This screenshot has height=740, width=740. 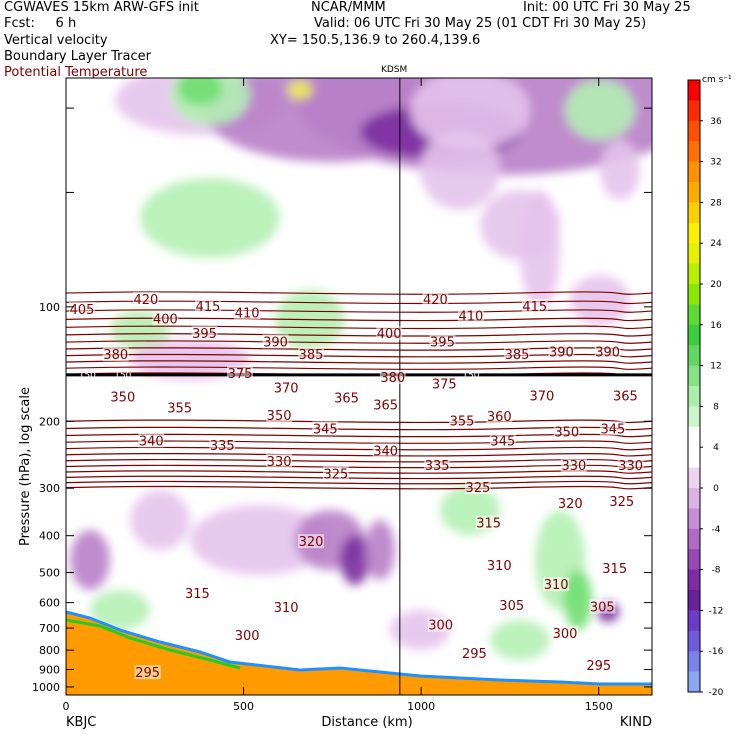 I want to click on header-init: Init: 00 UTC Fri 30 May 25, so click(x=607, y=7).